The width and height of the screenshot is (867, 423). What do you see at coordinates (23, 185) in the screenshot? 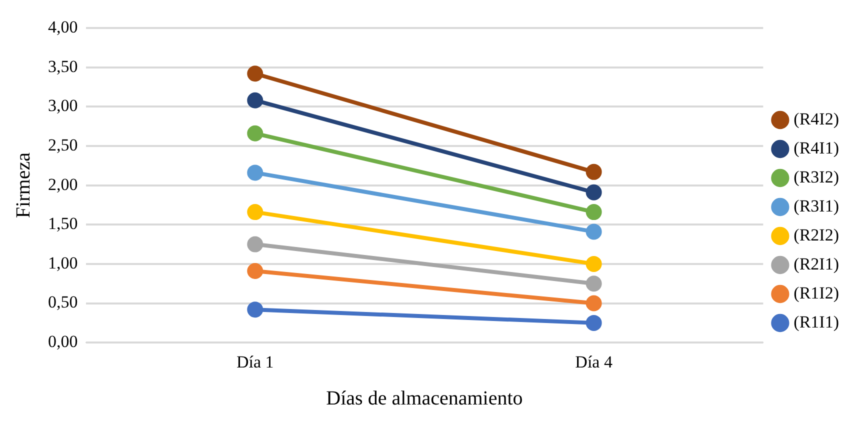
I see `y-axis-title: Firmeza` at bounding box center [23, 185].